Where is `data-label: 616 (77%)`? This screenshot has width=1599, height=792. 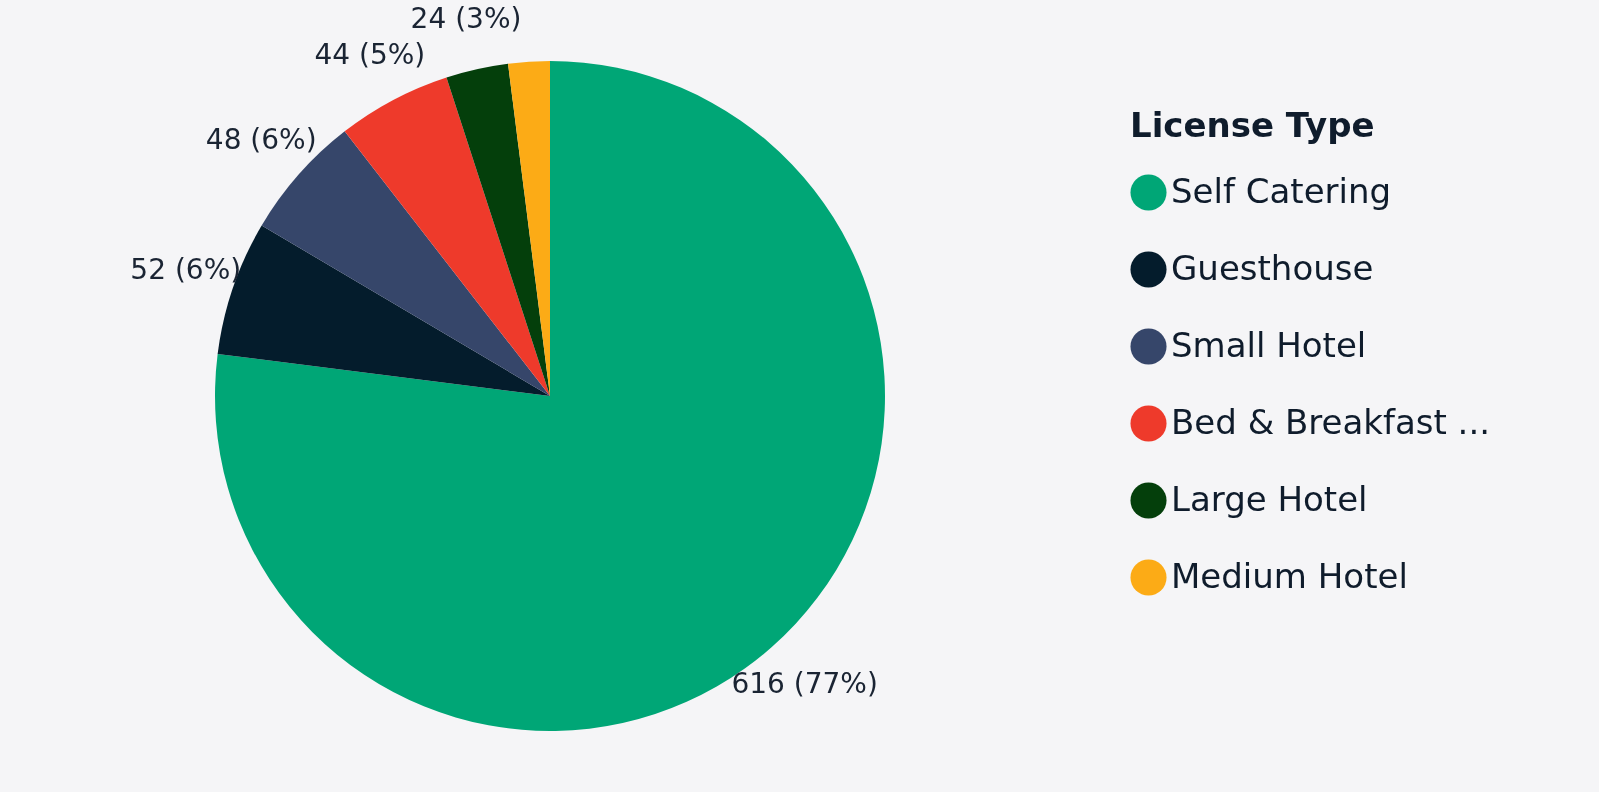 data-label: 616 (77%) is located at coordinates (804, 683).